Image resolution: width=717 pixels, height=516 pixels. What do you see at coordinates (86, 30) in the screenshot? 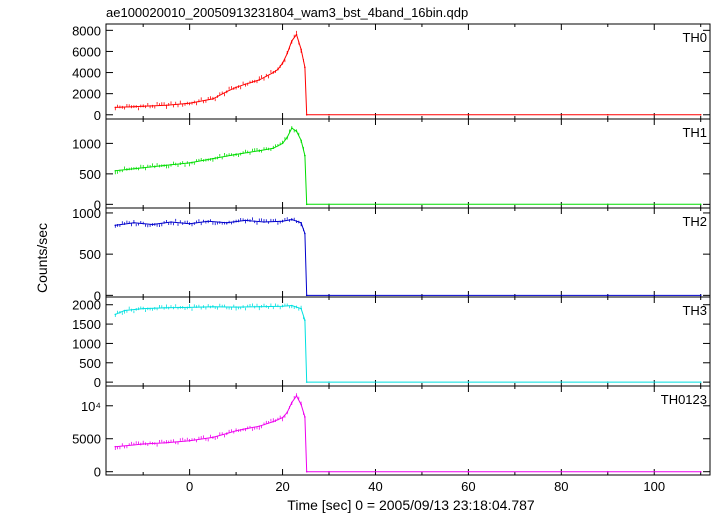
I see `y-tick-label: 8000` at bounding box center [86, 30].